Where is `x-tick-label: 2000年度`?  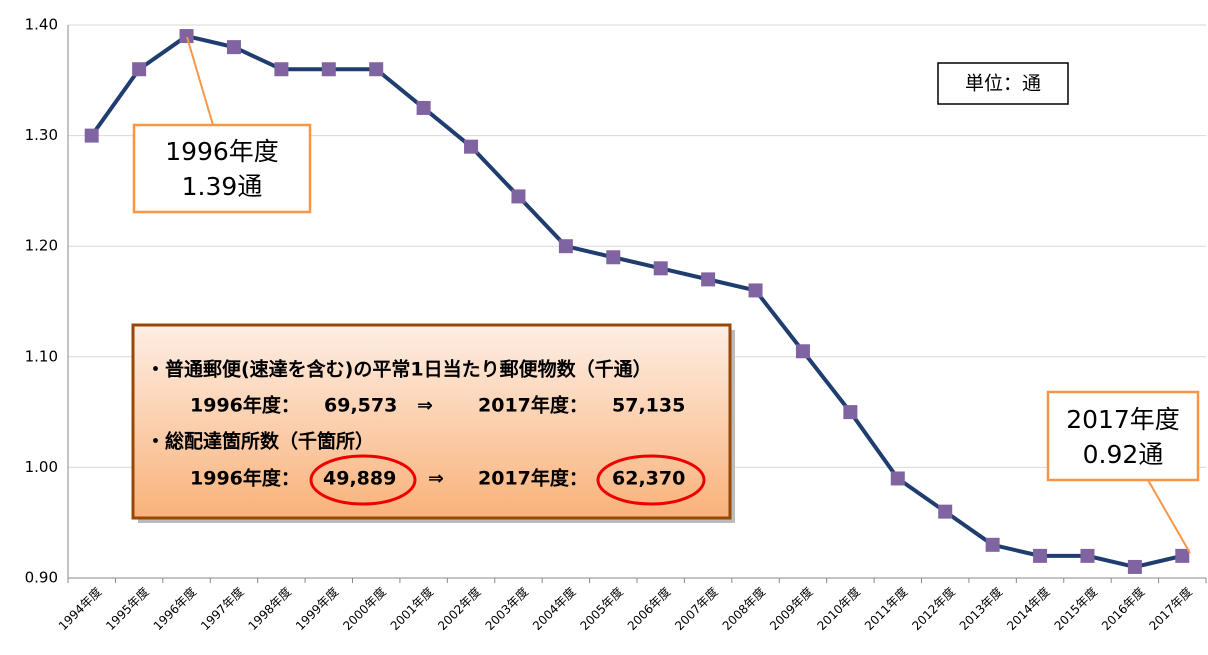
x-tick-label: 2000年度 is located at coordinates (364, 608).